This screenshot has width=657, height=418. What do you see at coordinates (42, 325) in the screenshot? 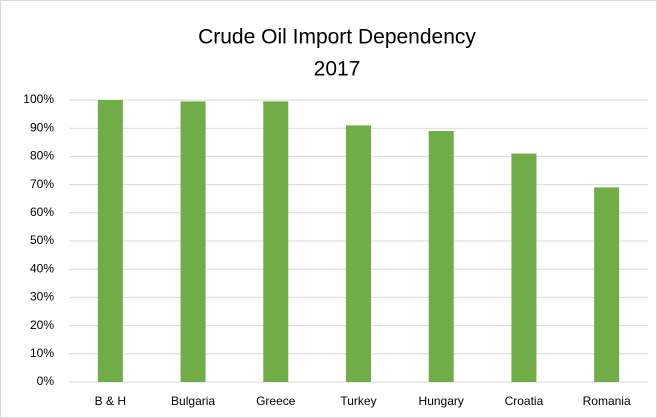
I see `y-tick-label: 20%` at bounding box center [42, 325].